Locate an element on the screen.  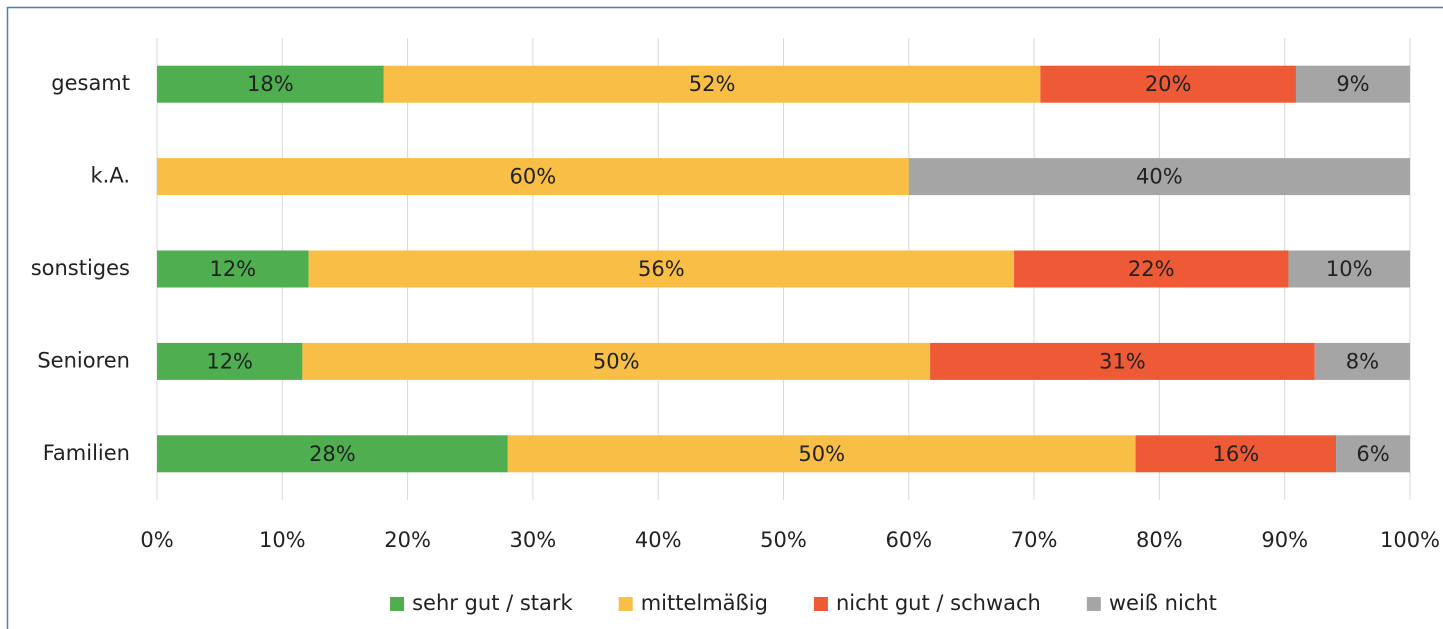
data-label: 60% is located at coordinates (533, 177).